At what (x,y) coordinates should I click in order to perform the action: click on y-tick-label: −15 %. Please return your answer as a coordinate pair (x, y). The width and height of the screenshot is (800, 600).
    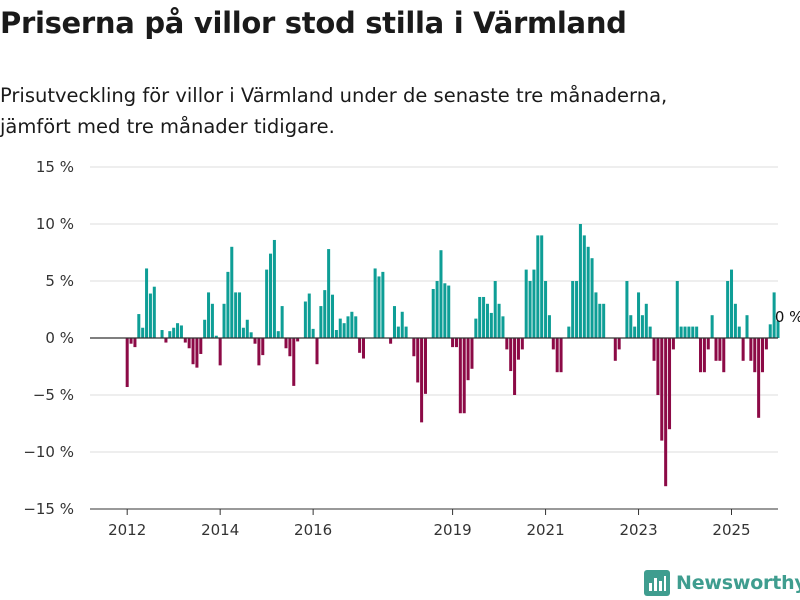
    Looking at the image, I should click on (48, 509).